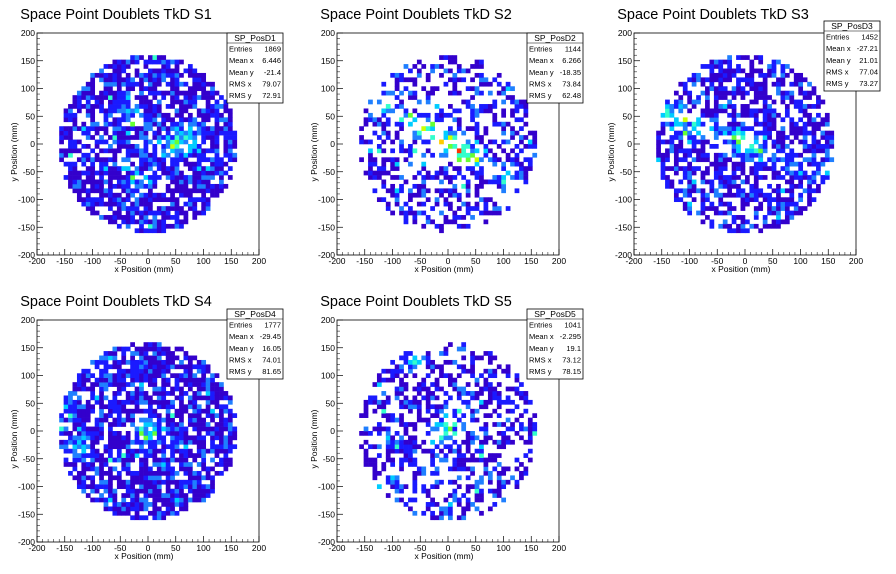 The width and height of the screenshot is (896, 574). I want to click on y-tick-label: 200, so click(28, 320).